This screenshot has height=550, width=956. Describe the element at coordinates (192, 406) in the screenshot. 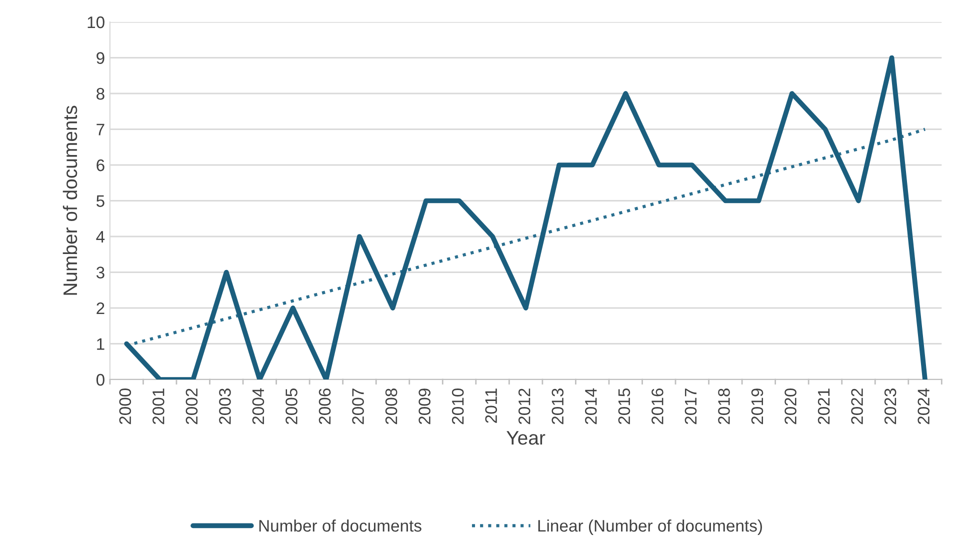

I see `x-tick-label: 2002` at that location.